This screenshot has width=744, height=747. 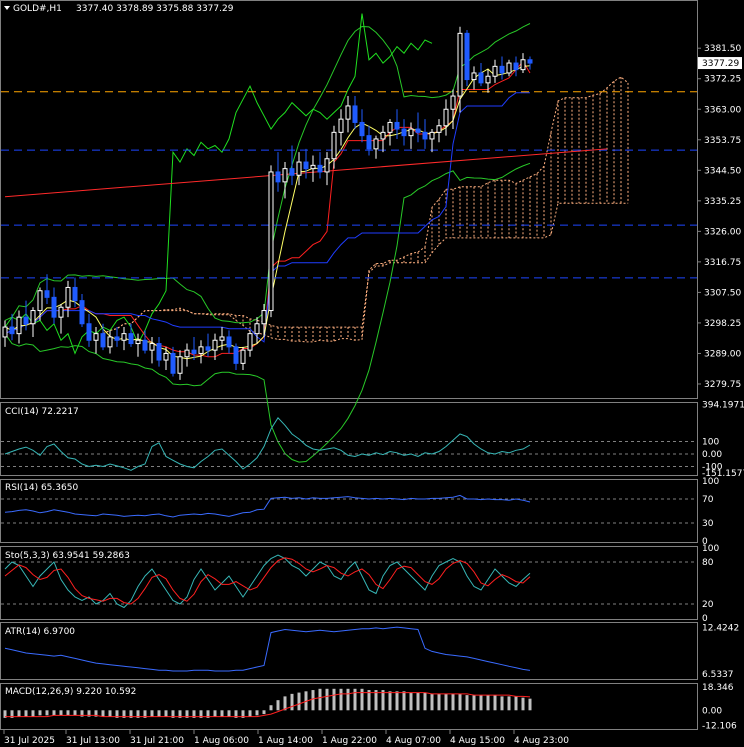 I want to click on indicator-tick-label: -151.1577, so click(x=723, y=474).